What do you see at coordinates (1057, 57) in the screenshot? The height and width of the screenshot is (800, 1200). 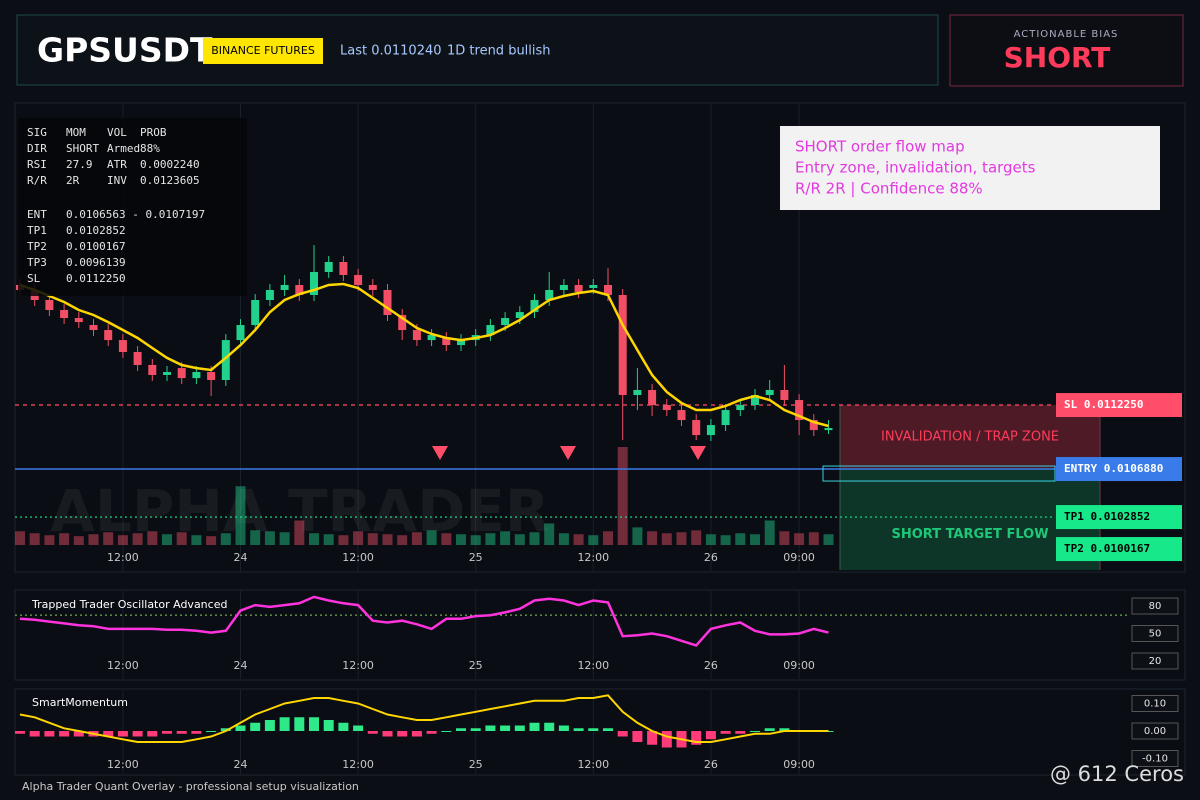 I see `bias-value: SHORT` at bounding box center [1057, 57].